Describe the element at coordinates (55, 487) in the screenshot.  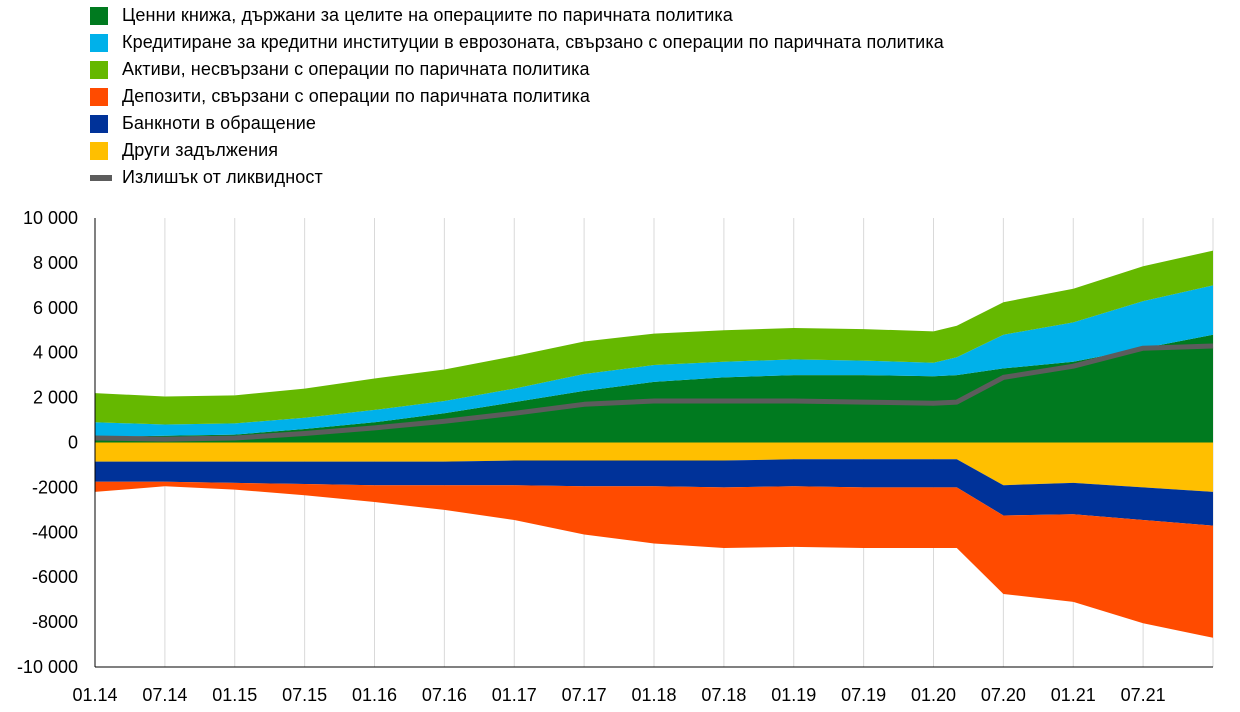
I see `y-tick-label: -2000` at that location.